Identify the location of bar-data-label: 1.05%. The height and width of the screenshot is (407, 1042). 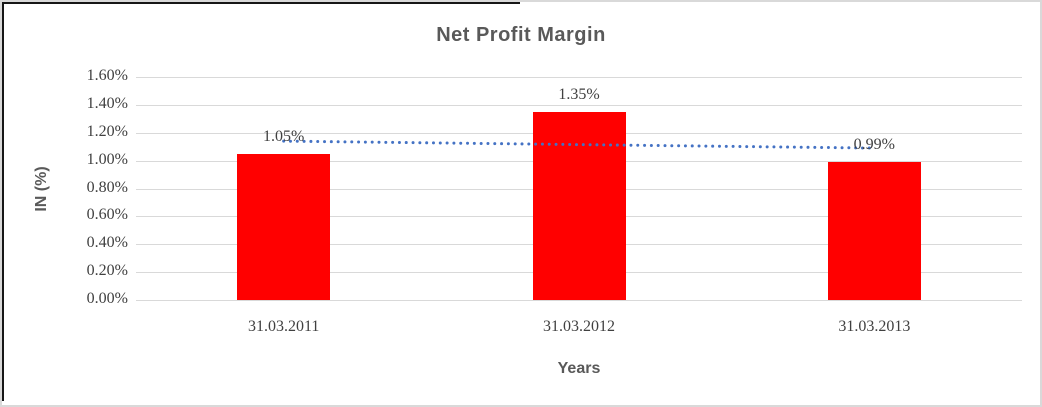
(283, 136).